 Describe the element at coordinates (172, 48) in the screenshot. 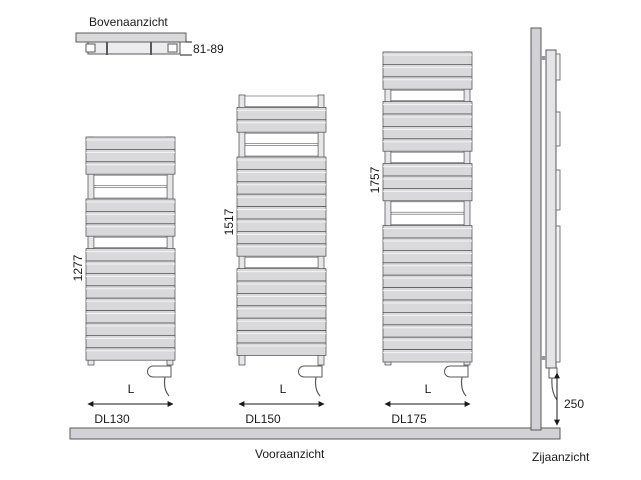

I see `top-view-bracket-right` at that location.